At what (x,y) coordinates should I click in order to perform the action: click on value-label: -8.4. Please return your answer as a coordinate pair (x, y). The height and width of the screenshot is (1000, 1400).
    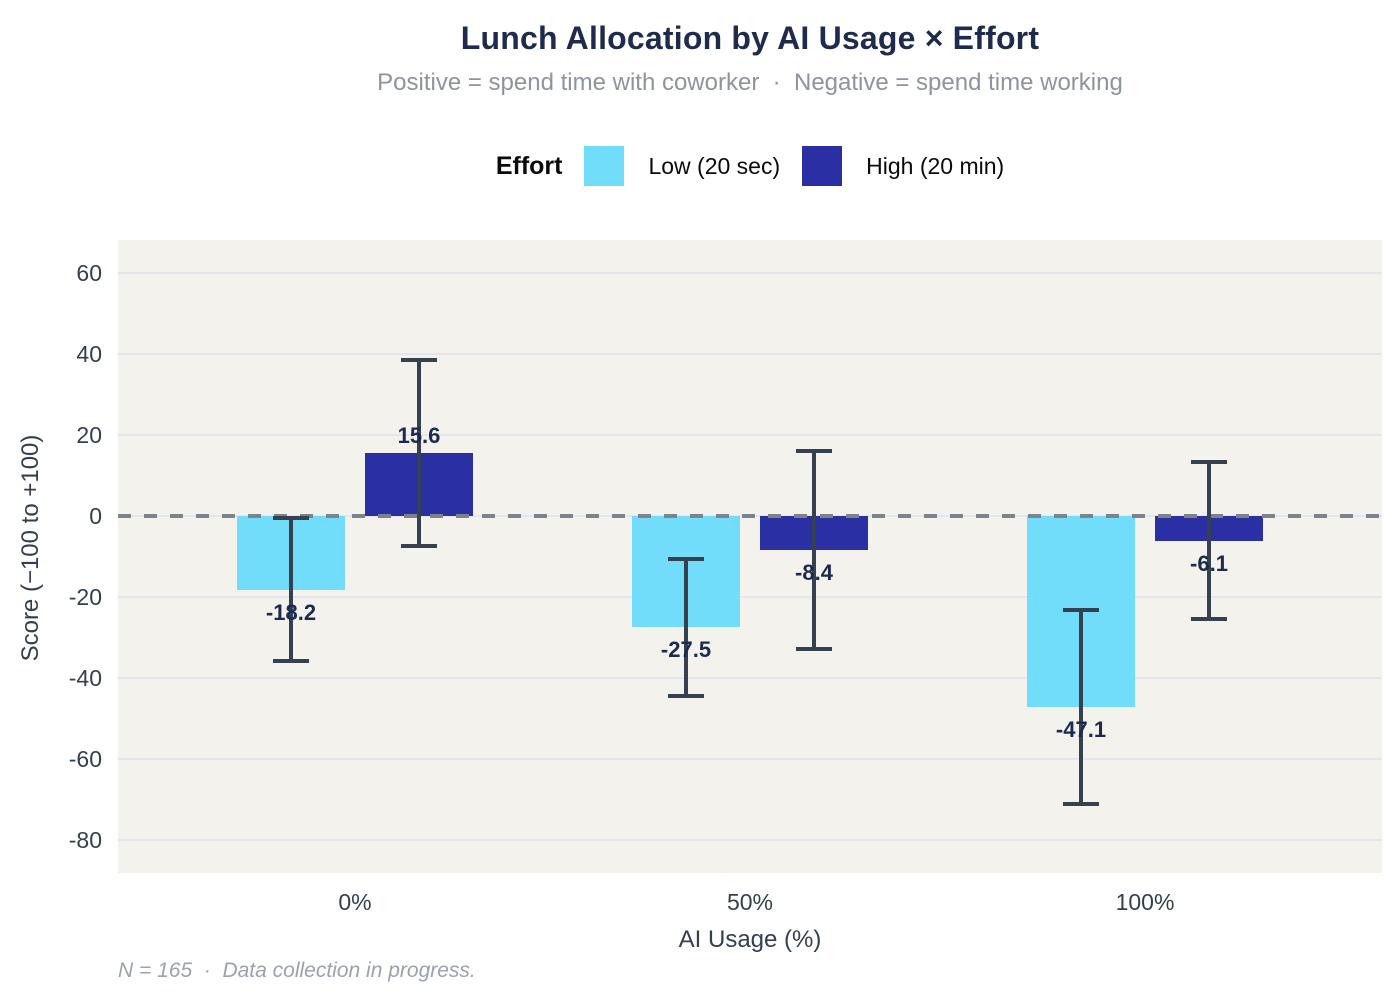
    Looking at the image, I should click on (814, 573).